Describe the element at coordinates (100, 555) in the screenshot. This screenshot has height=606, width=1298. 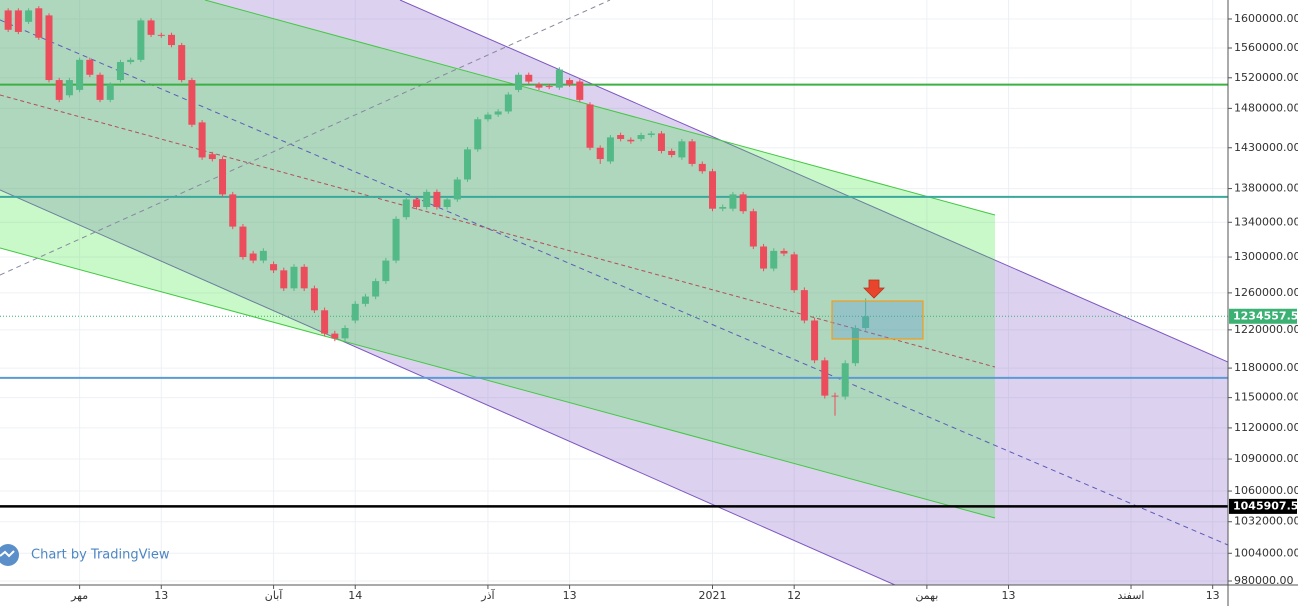
I see `watermark-text: Chart by TradingView` at that location.